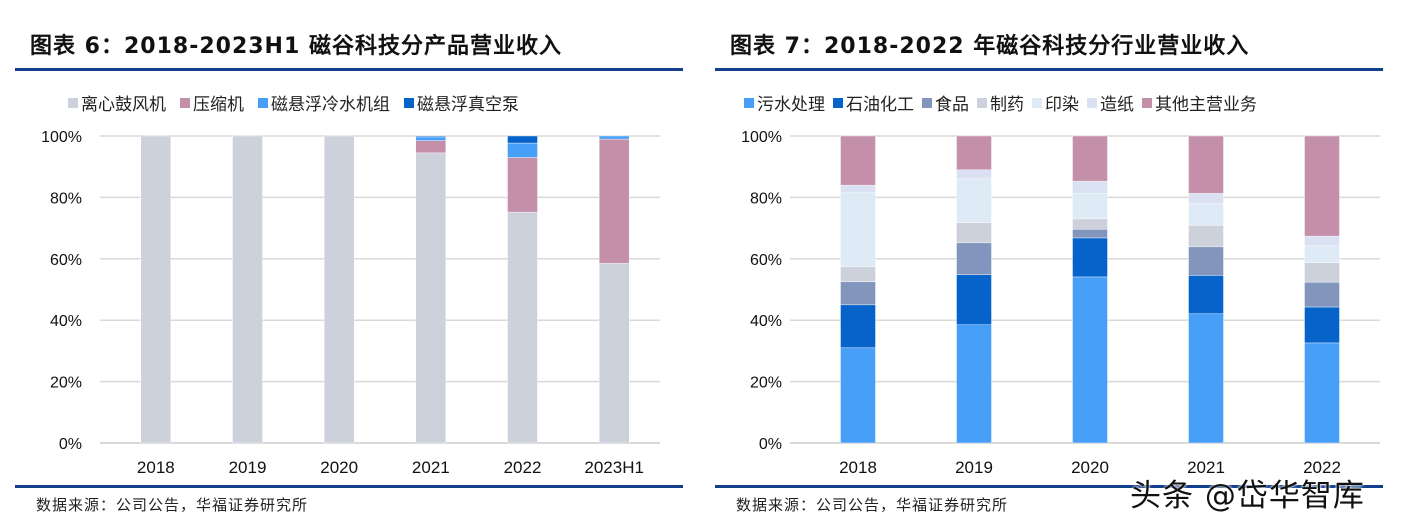 This screenshot has height=529, width=1411. I want to click on watermark: 头条 @岱华智库, so click(1247, 496).